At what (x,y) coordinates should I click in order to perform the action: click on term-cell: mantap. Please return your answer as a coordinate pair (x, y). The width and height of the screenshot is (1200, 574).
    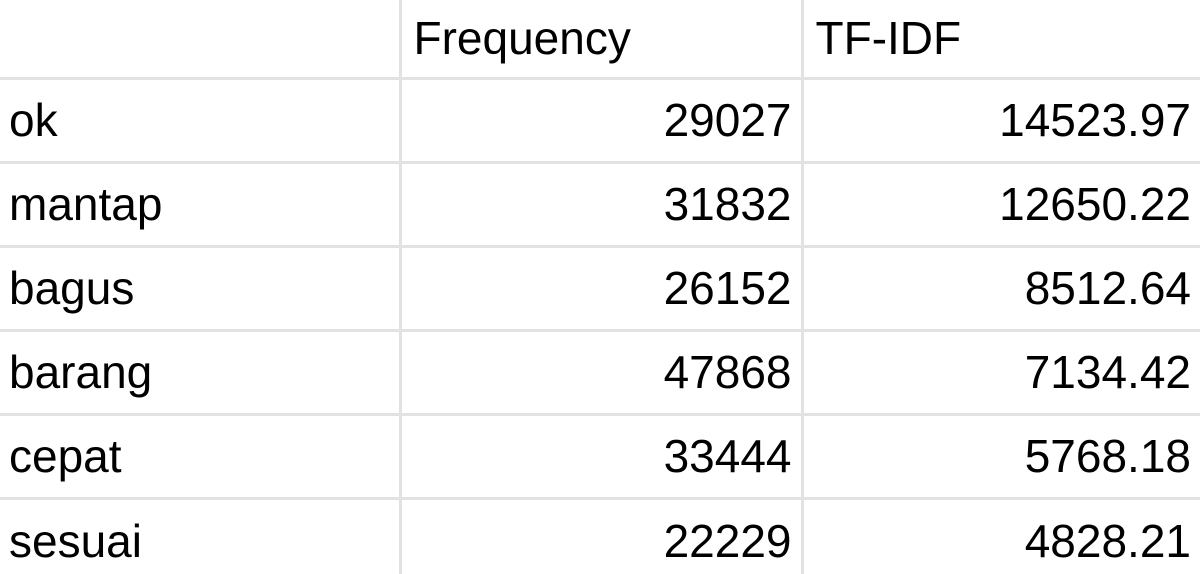
    Looking at the image, I should click on (201, 204).